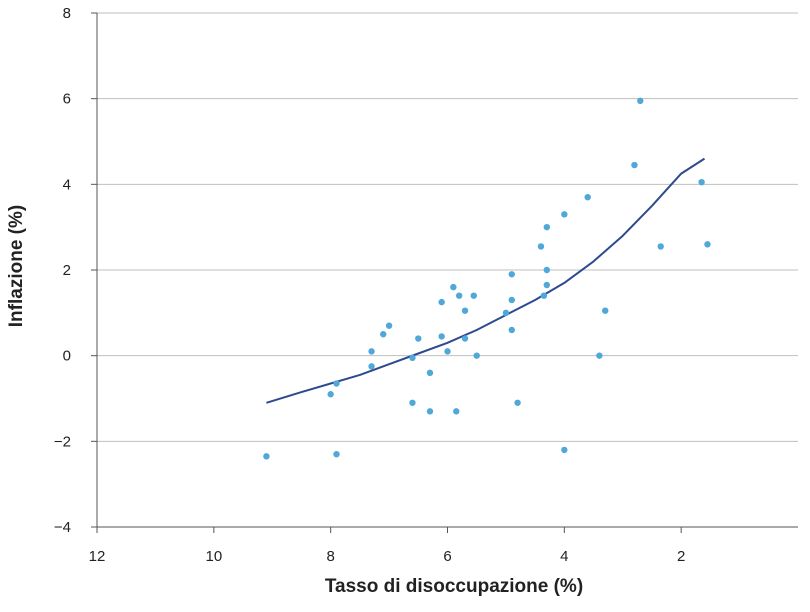 The image size is (810, 612). Describe the element at coordinates (447, 556) in the screenshot. I see `x-tick-label-3: 6` at that location.